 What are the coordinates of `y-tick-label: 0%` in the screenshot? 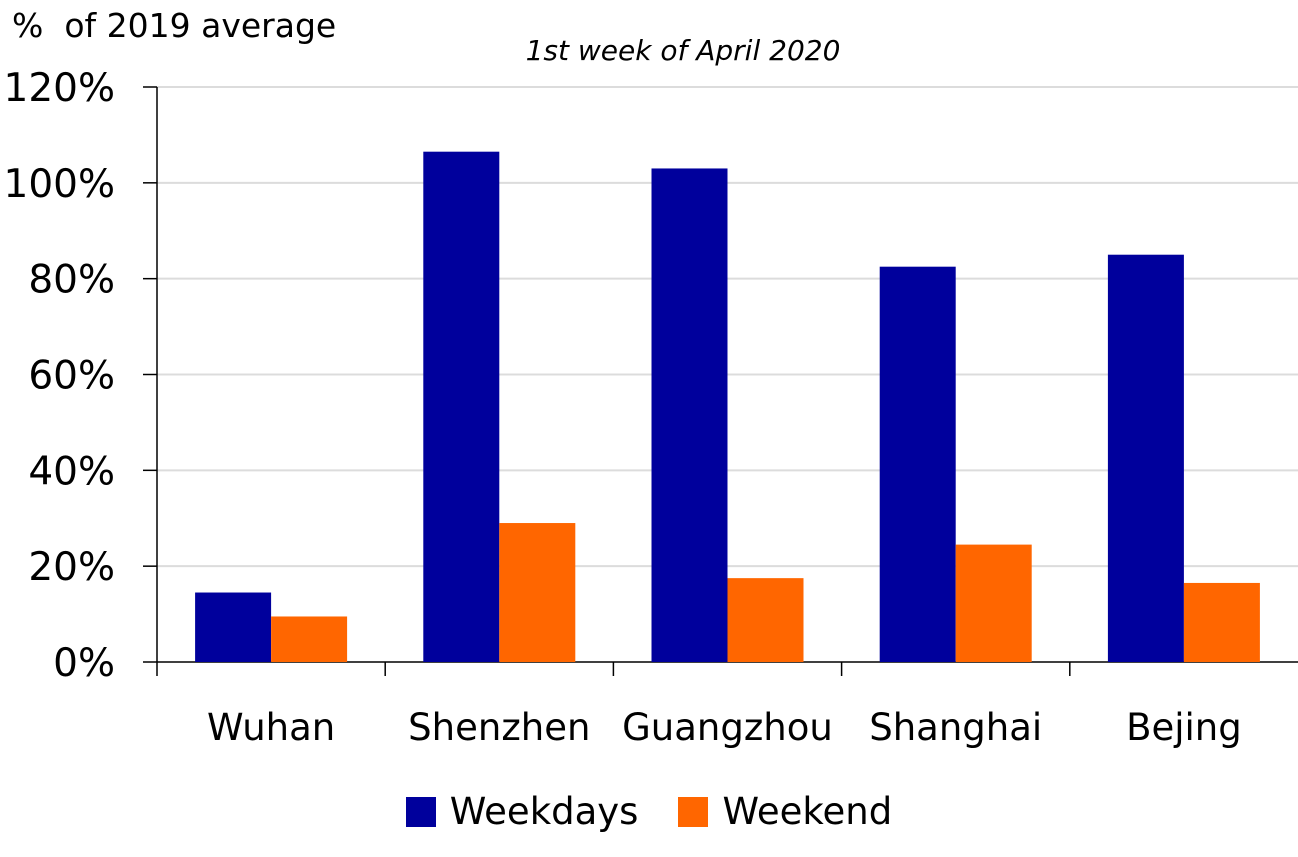 It's located at (84, 663).